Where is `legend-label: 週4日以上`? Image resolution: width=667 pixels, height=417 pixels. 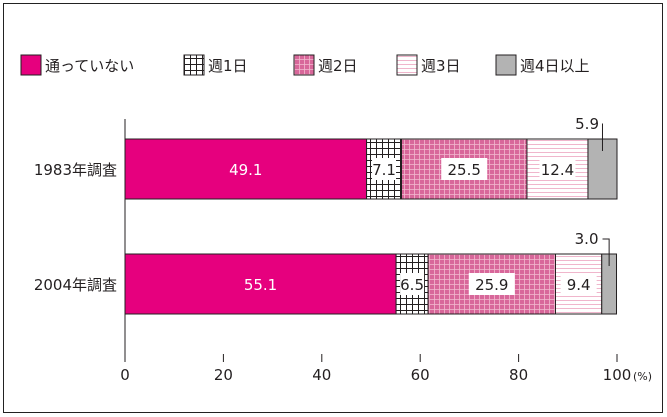
legend-label: 週4日以上 is located at coordinates (555, 66).